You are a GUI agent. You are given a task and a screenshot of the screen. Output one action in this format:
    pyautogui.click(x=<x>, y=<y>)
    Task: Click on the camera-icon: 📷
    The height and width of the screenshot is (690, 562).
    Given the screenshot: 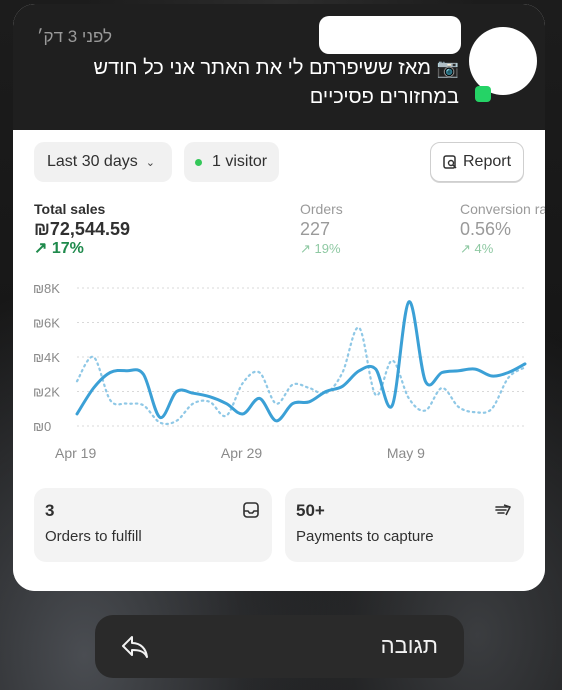 What is the action you would take?
    pyautogui.click(x=447, y=68)
    